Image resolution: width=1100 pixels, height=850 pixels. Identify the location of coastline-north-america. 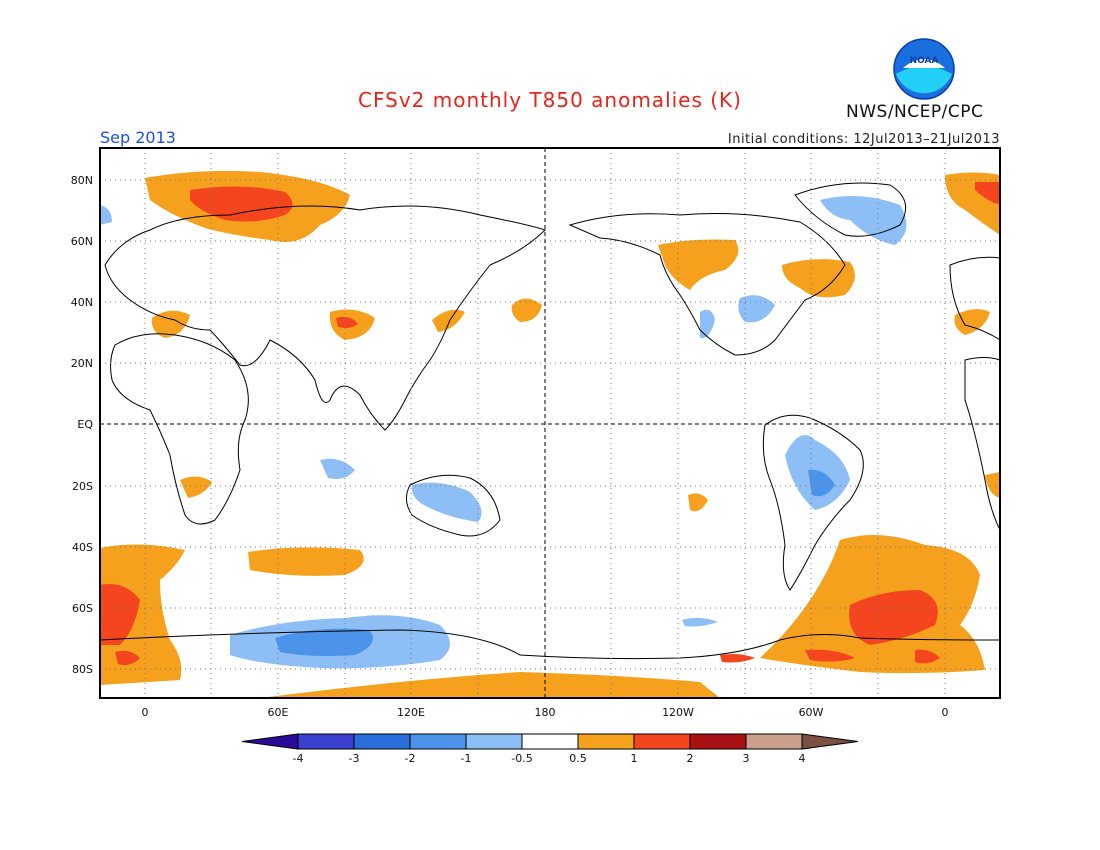
(707, 284).